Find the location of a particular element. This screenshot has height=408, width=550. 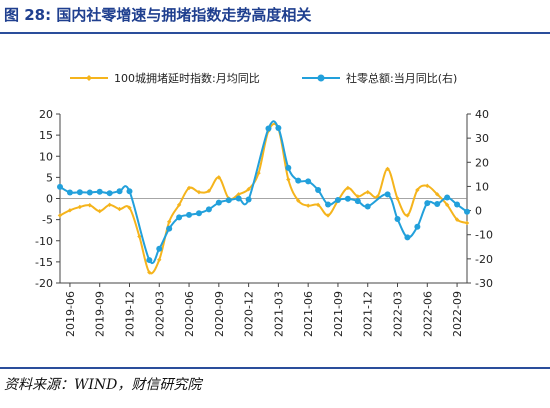

right-tick-label: -30 is located at coordinates (484, 283).